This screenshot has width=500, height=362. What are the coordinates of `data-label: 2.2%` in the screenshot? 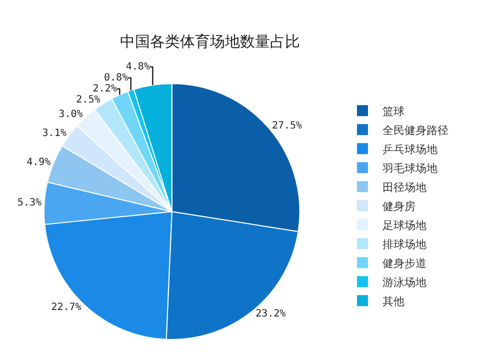 It's located at (104, 88).